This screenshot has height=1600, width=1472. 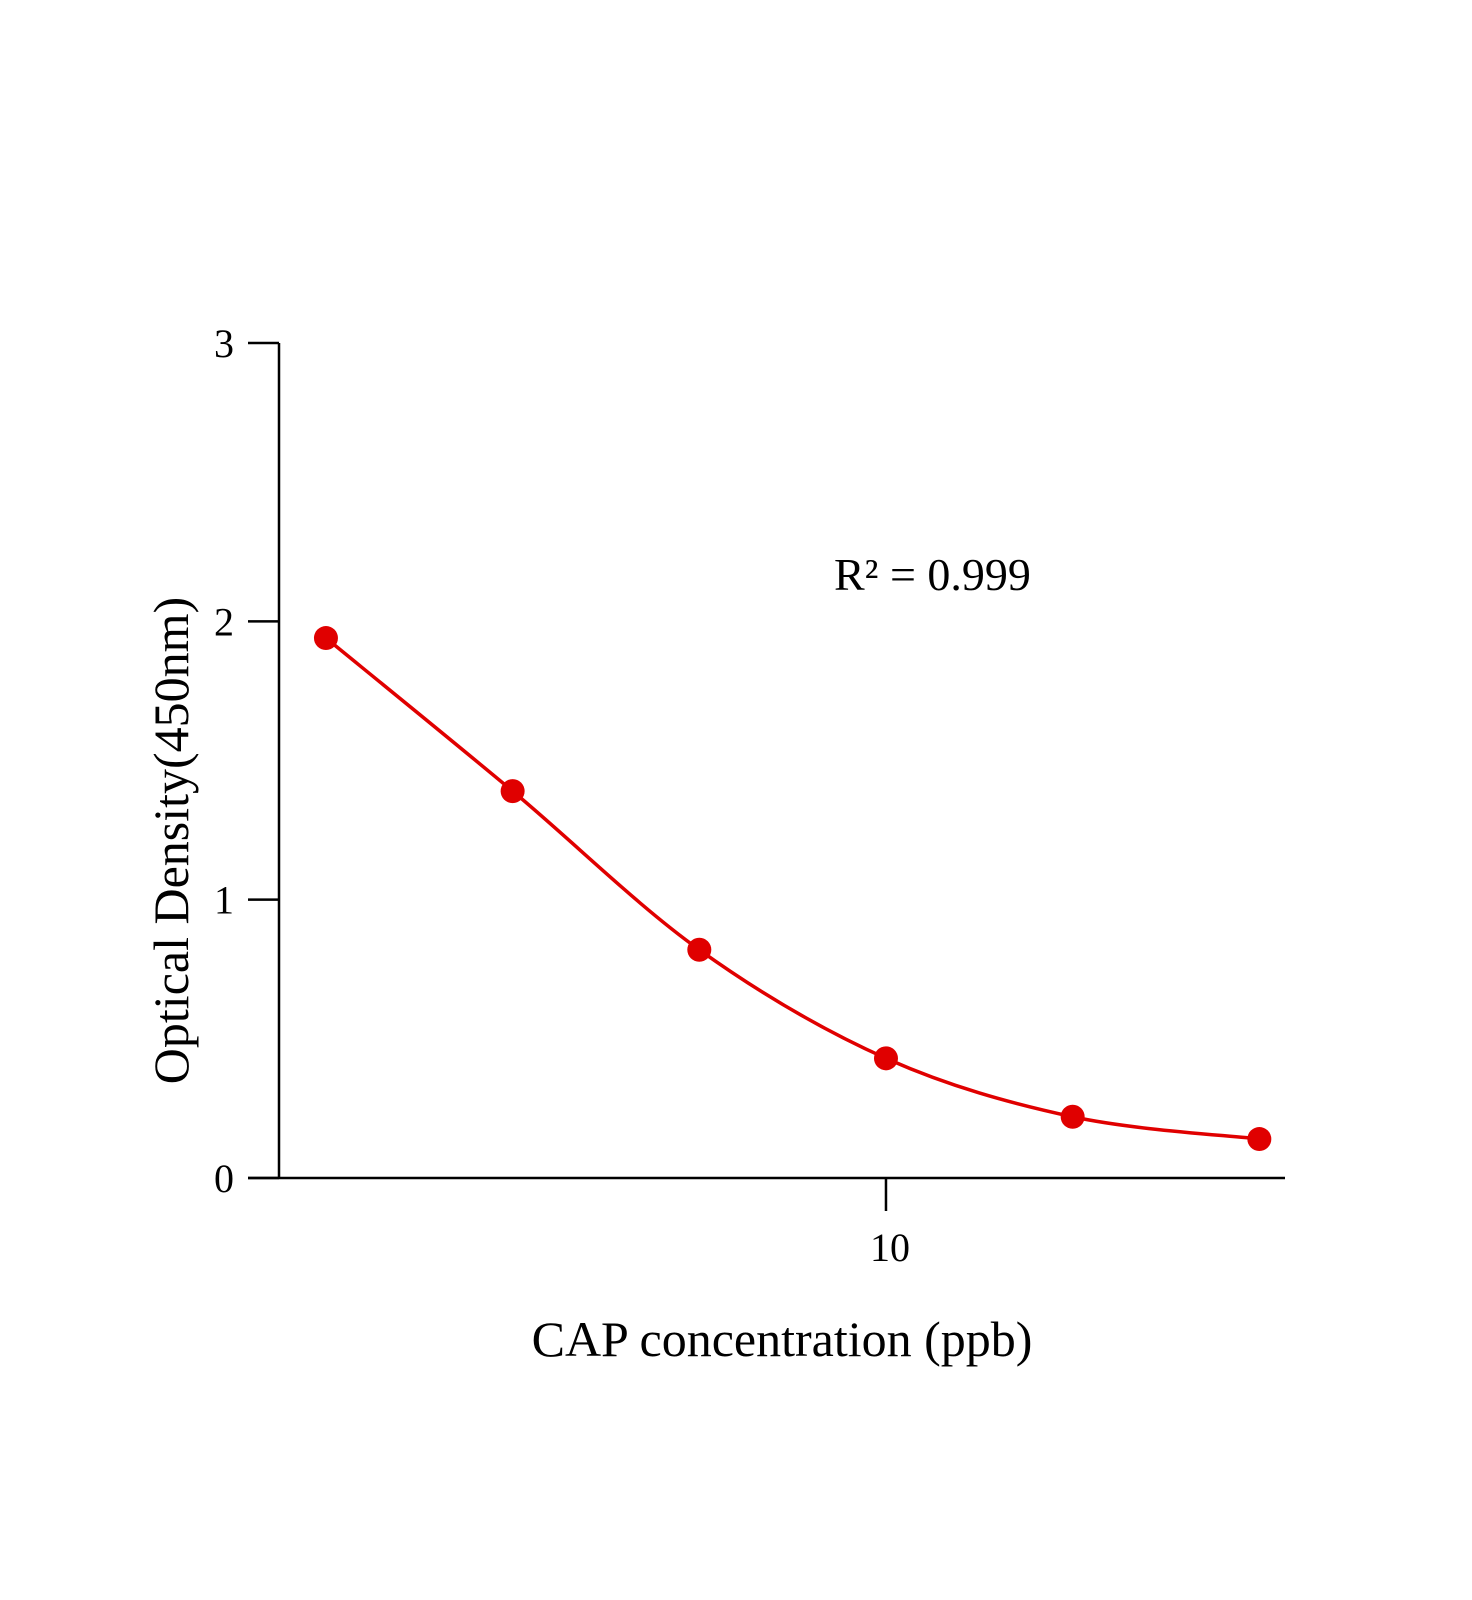 I want to click on y-axis-label: Optical Density(450nm), so click(x=171, y=840).